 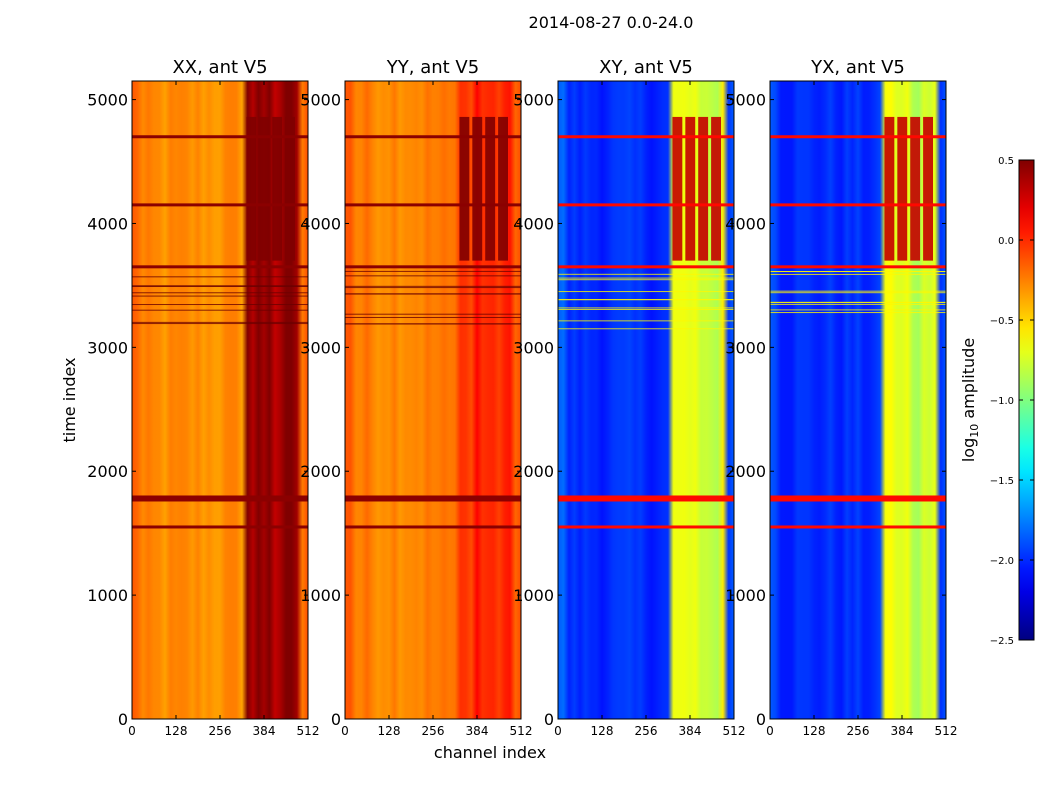 I want to click on y-axis-label: time index, so click(x=69, y=399).